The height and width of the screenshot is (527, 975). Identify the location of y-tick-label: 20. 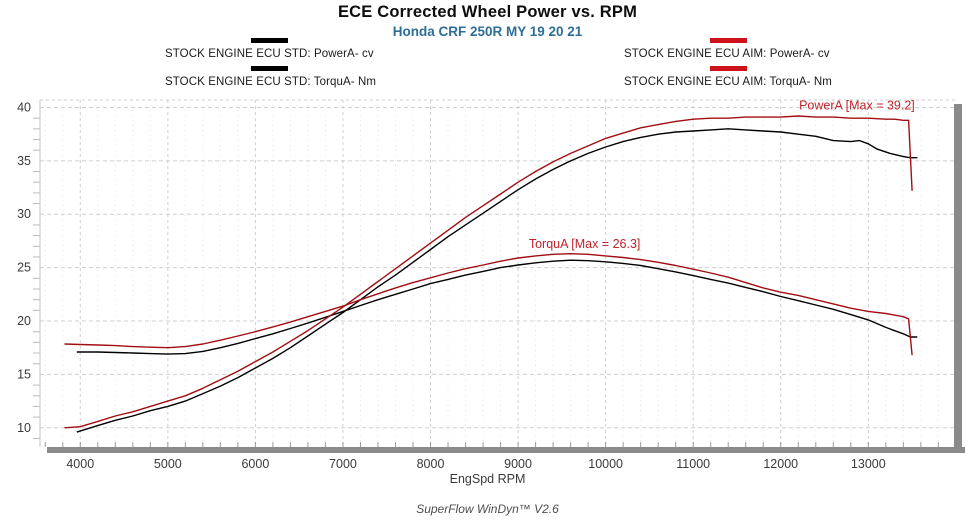
(24, 321).